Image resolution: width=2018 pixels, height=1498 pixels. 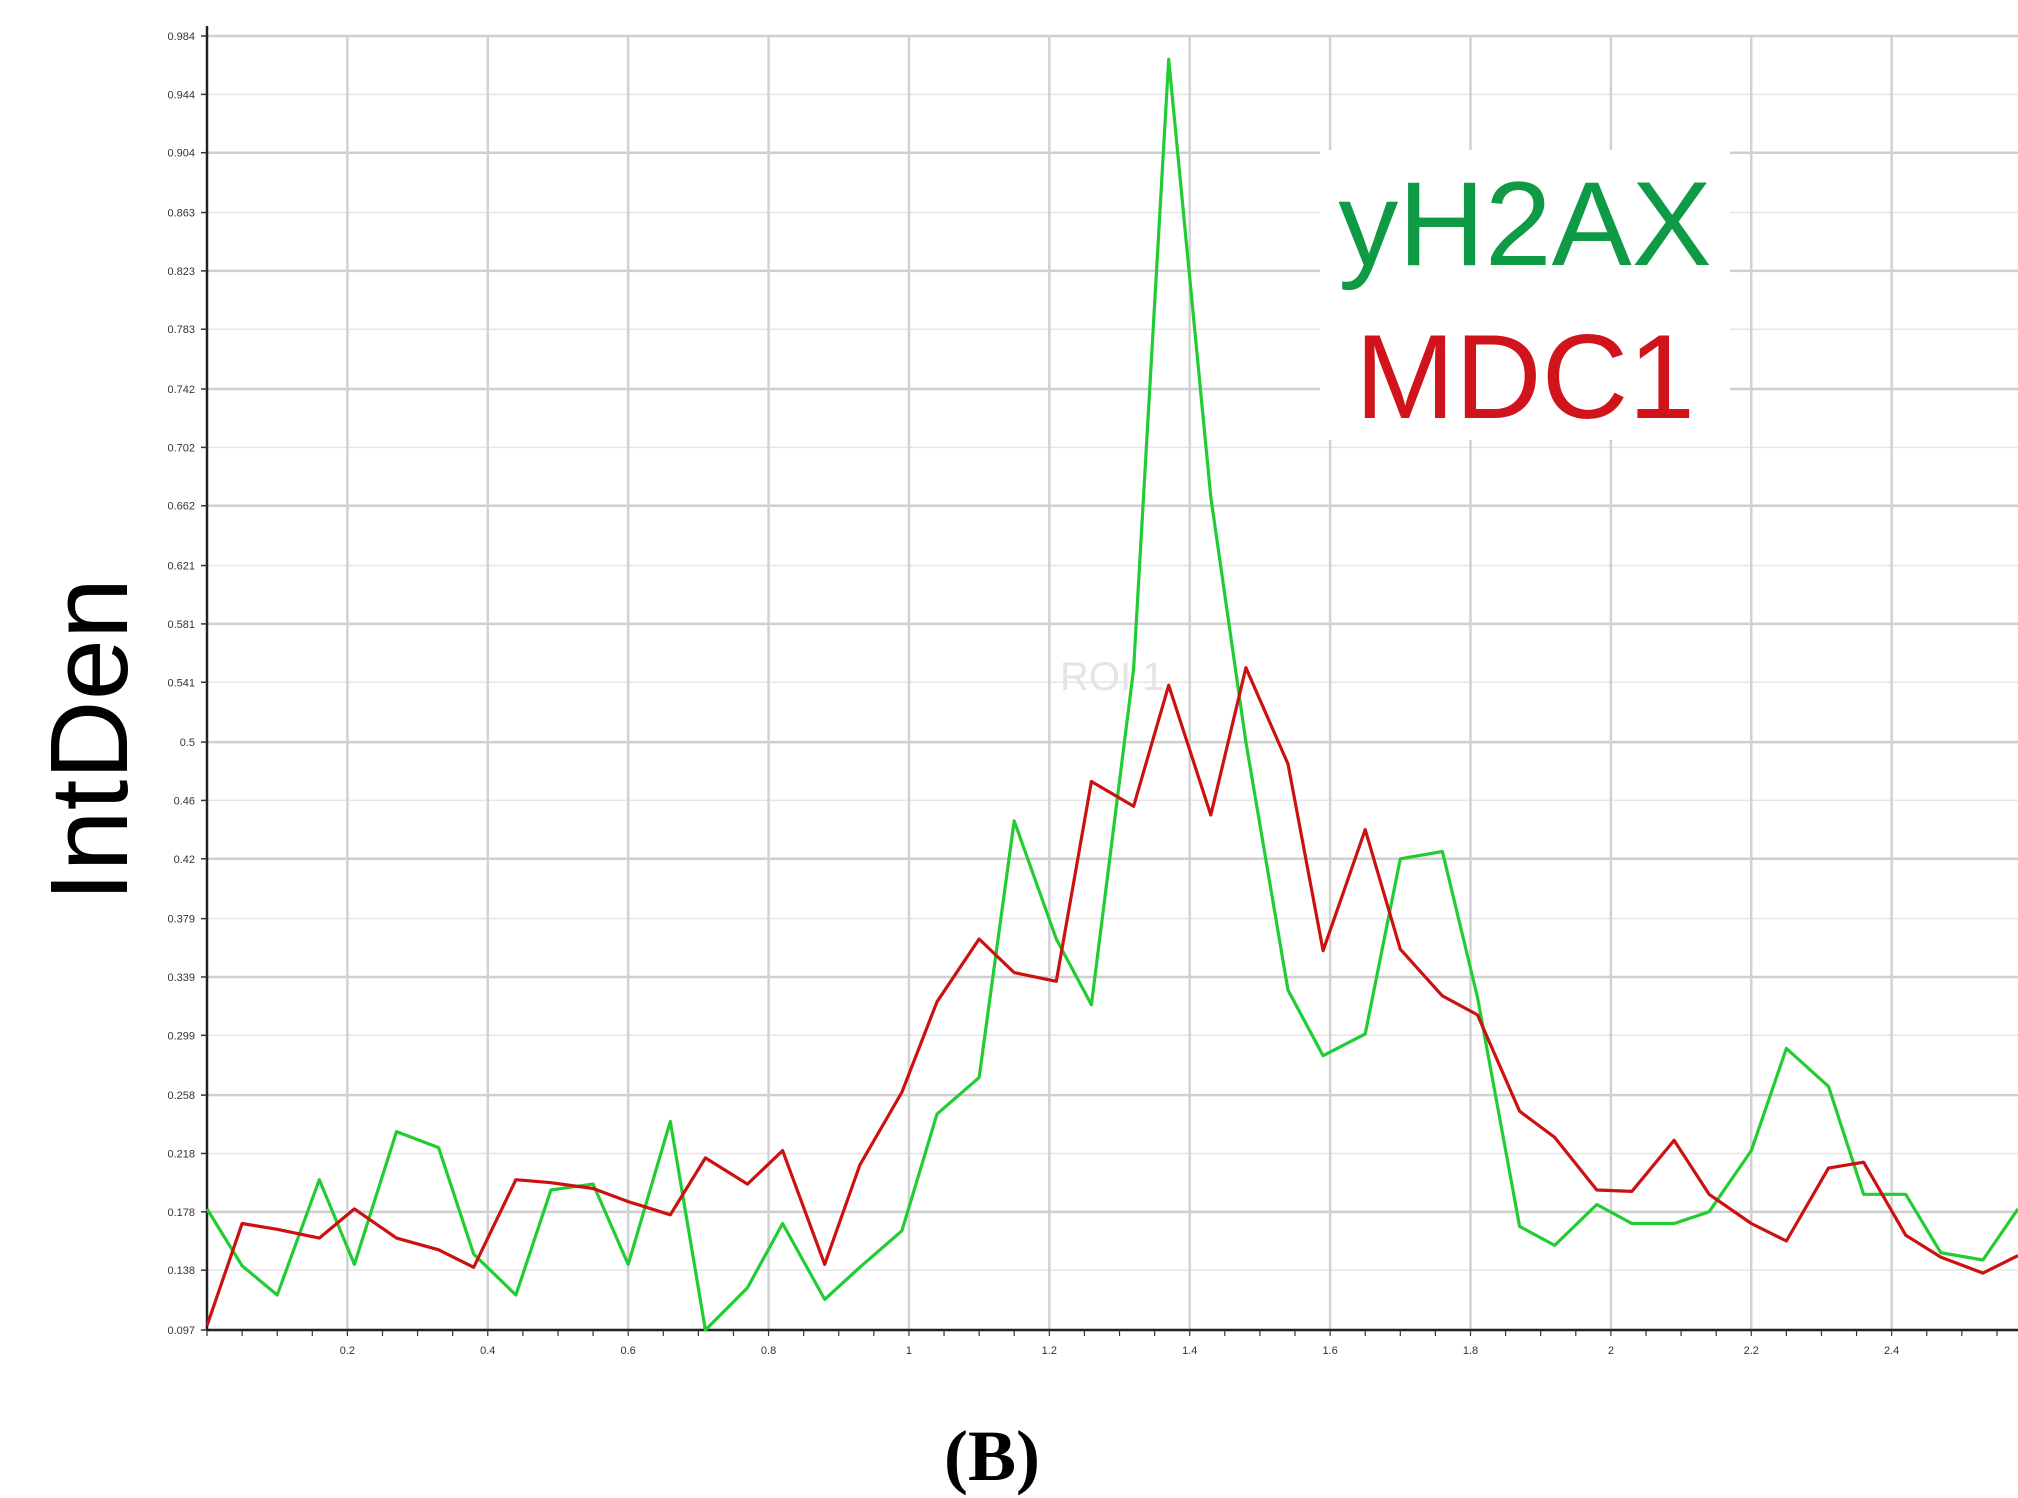 What do you see at coordinates (1329, 1351) in the screenshot?
I see `x-tick-label: 1.6` at bounding box center [1329, 1351].